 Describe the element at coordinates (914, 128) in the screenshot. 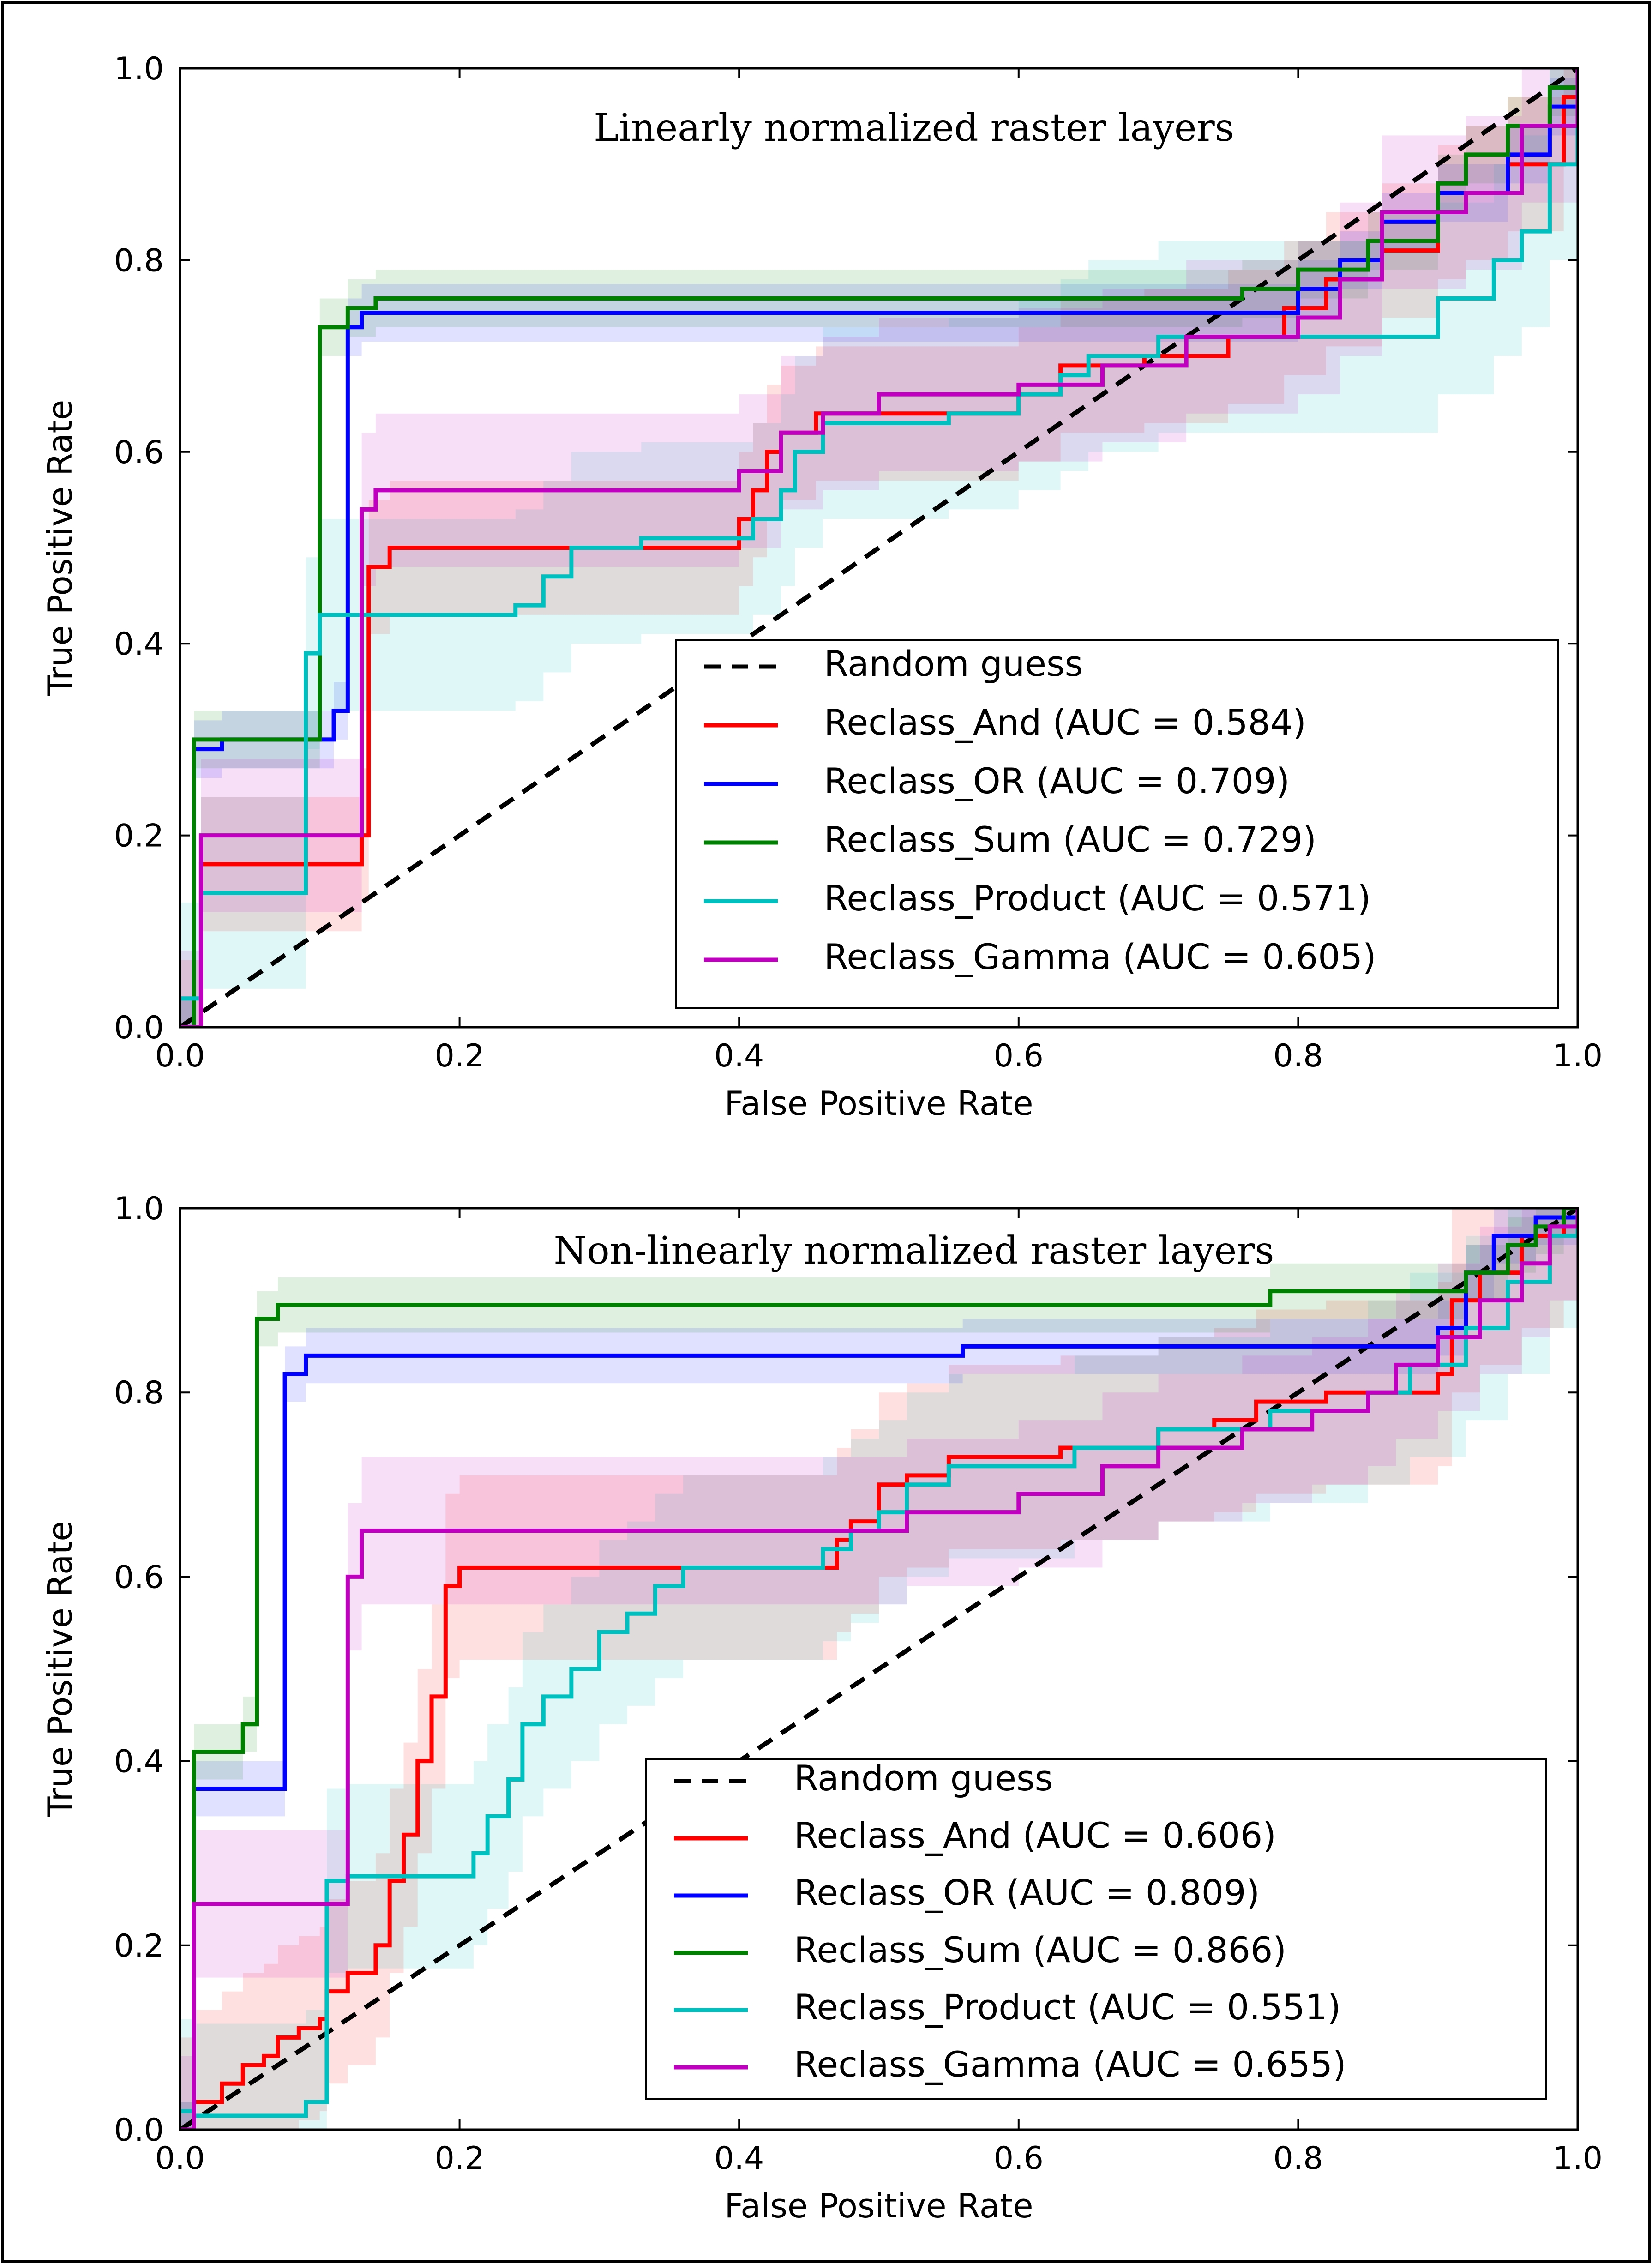

I see `chart-title: Linearly normalized raster layers` at that location.